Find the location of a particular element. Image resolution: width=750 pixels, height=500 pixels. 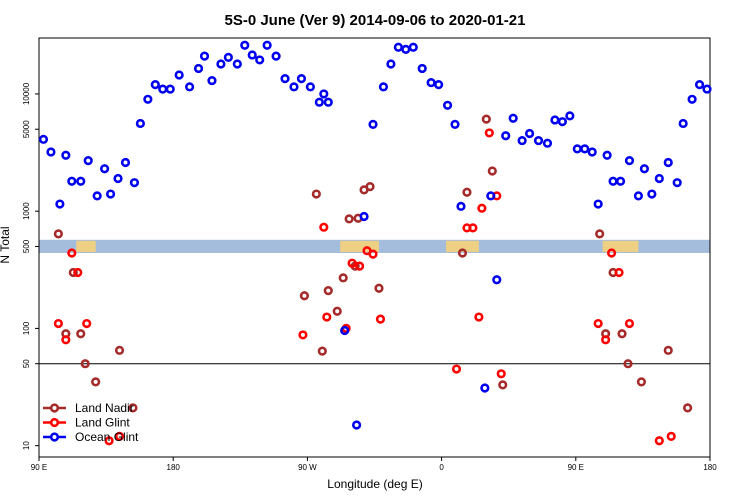

x-tick-label: 0 is located at coordinates (441, 467).